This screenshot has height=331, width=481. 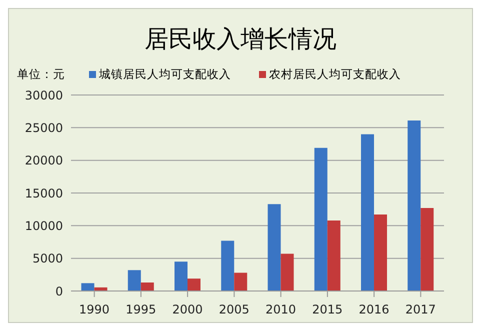 I want to click on x-tick-label: 2010, so click(x=281, y=309).